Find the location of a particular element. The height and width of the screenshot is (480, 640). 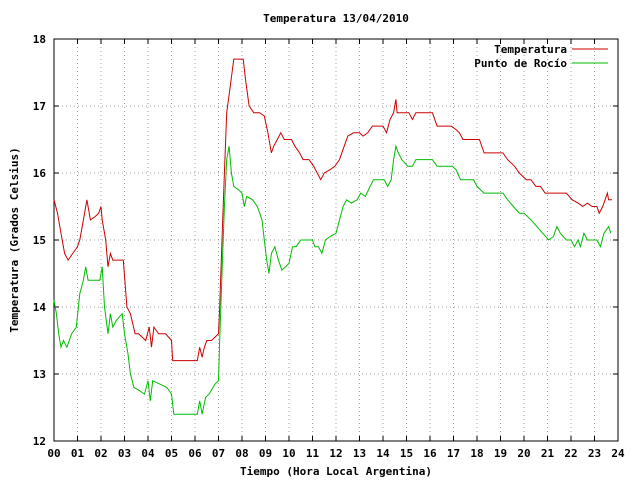

x-tick-label: 06 is located at coordinates (195, 453).